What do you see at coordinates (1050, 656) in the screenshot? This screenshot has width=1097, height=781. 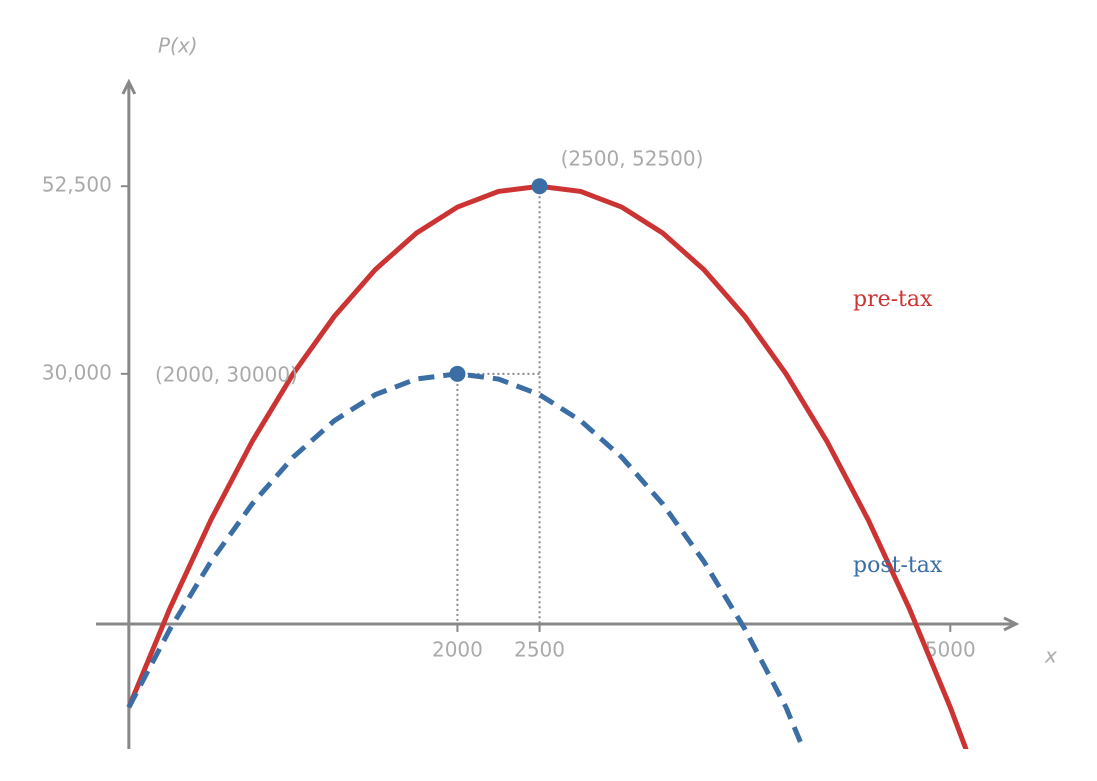 I see `x-axis-label: x` at bounding box center [1050, 656].